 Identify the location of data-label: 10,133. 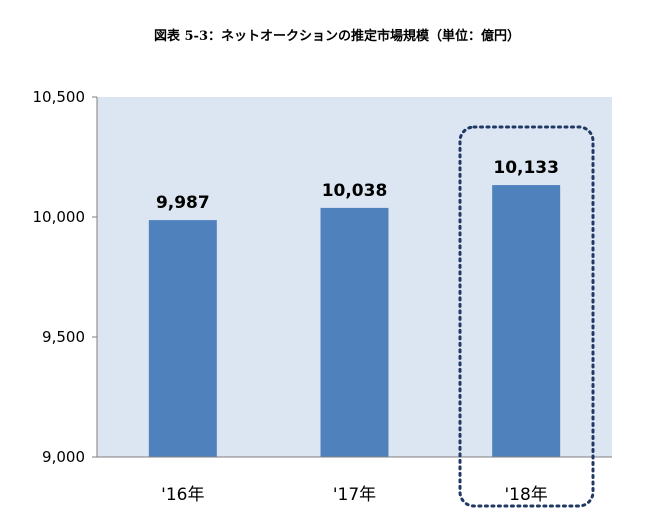
(526, 168).